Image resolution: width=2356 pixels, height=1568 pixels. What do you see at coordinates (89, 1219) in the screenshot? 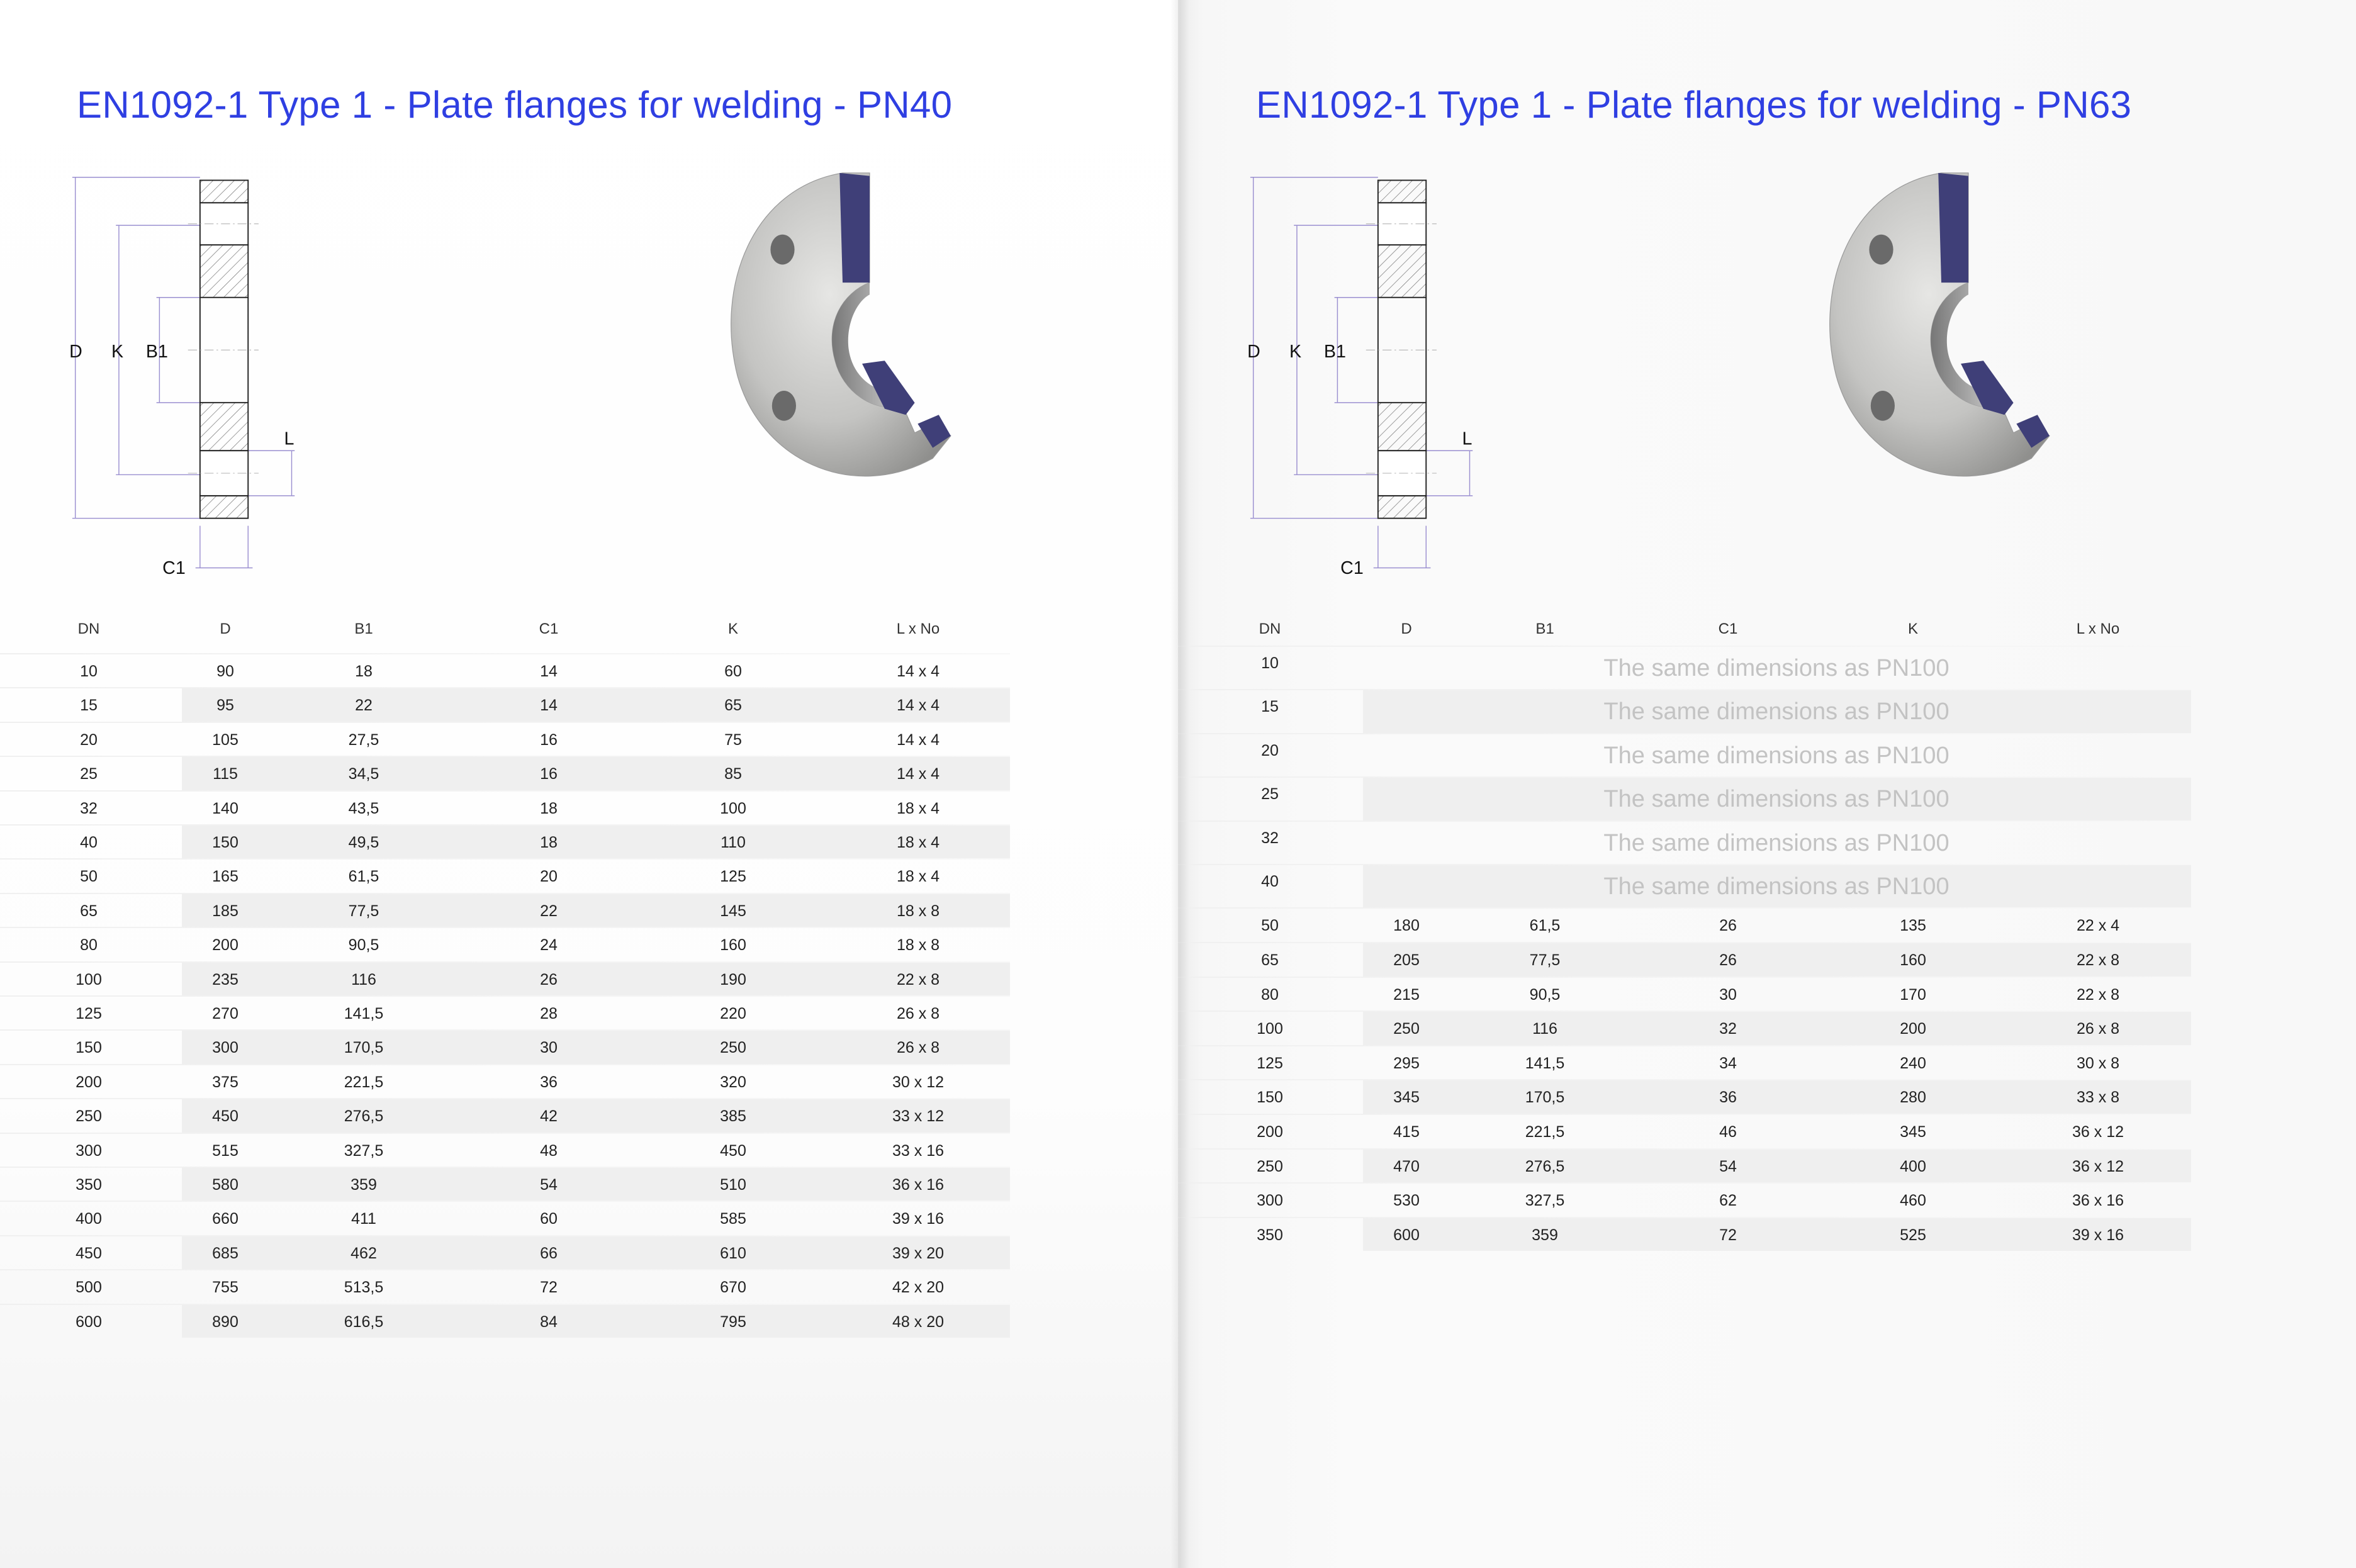
I see `cell-dn: 400` at bounding box center [89, 1219].